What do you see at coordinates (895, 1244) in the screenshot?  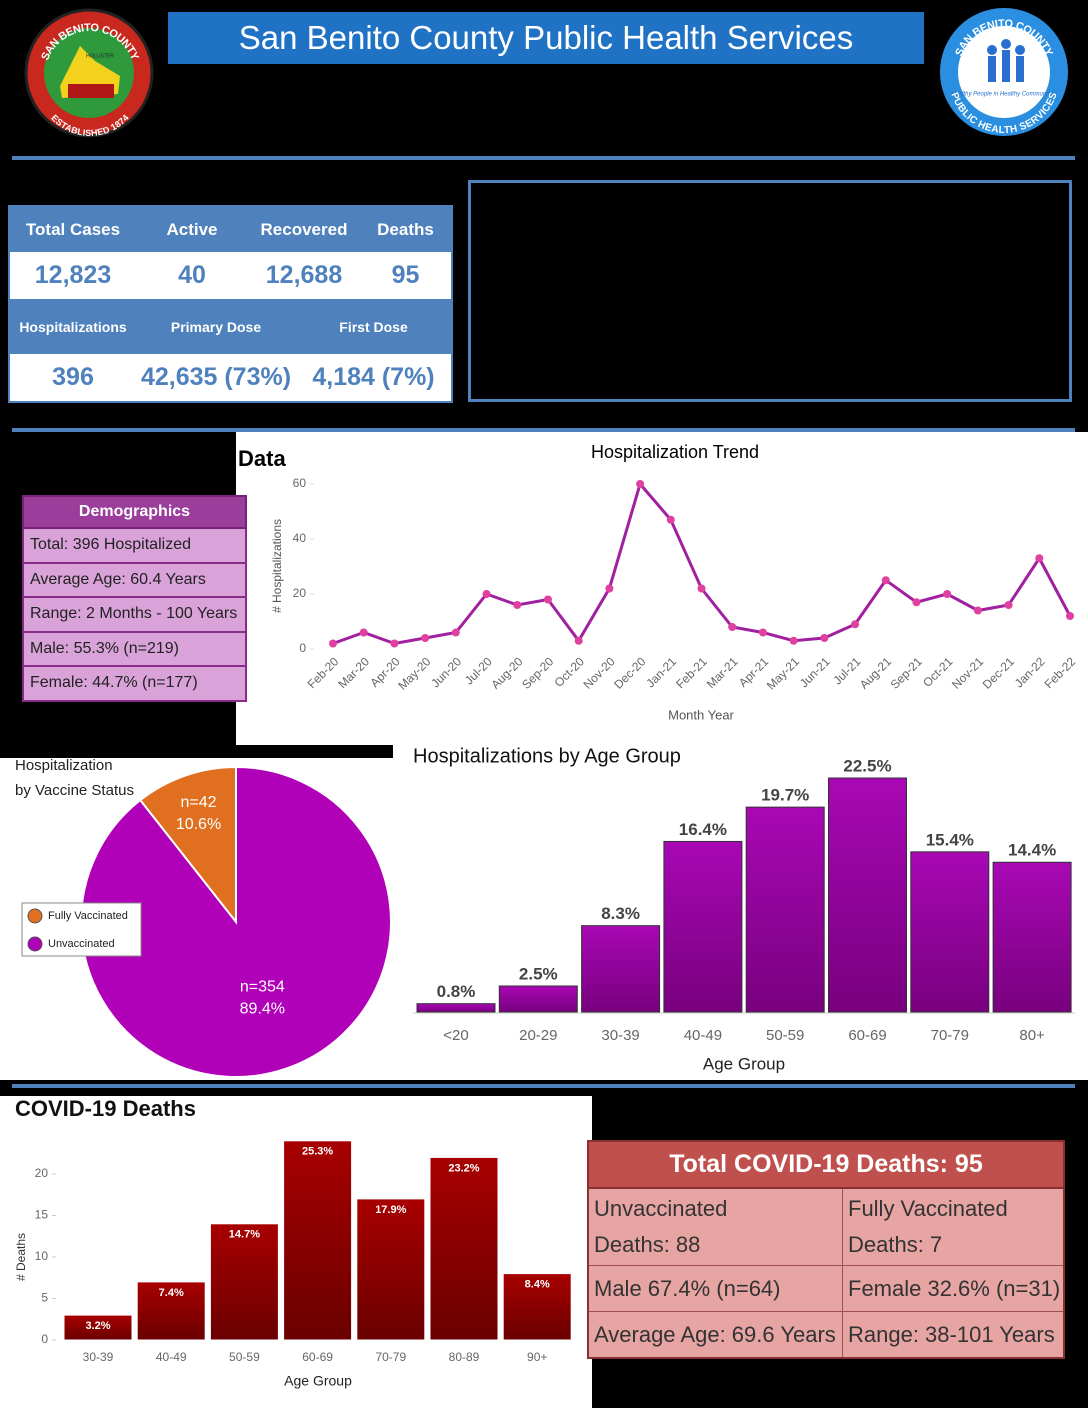 I see `cell-text: Deaths: 7` at bounding box center [895, 1244].